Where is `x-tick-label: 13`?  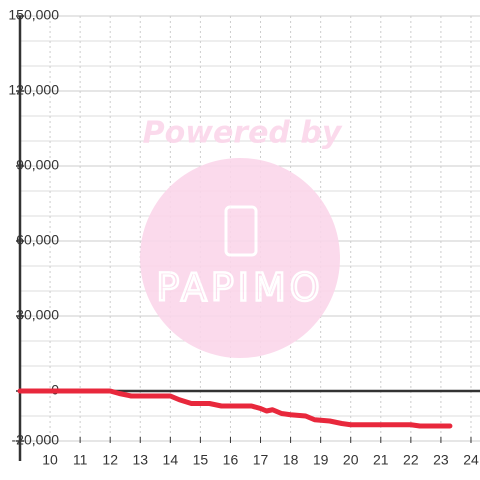
x-tick-label: 13 is located at coordinates (140, 460).